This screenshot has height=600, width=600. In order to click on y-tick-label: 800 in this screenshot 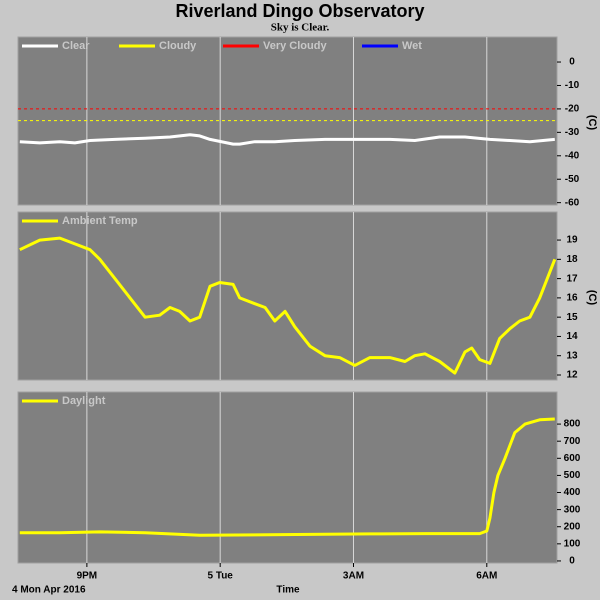, I will do `click(572, 424)`.